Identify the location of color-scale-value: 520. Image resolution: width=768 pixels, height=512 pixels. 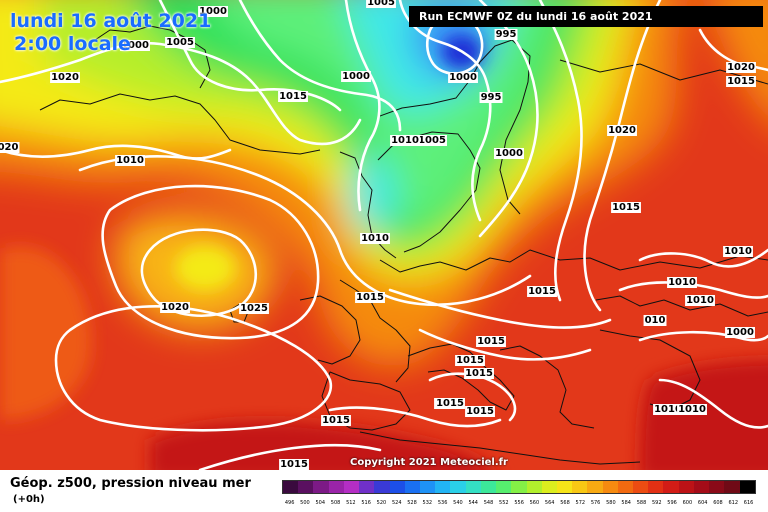
(381, 503).